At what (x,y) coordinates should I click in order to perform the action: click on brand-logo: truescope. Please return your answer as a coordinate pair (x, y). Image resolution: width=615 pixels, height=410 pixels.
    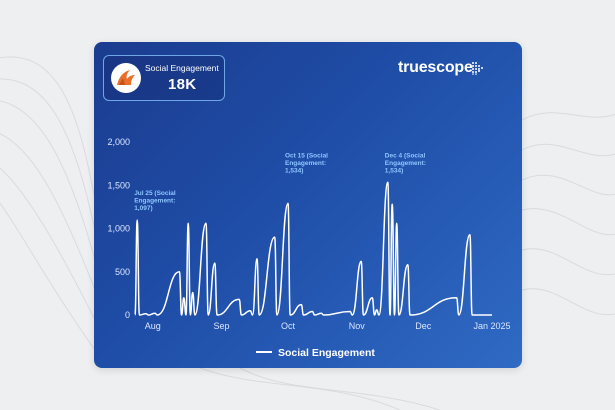
    Looking at the image, I should click on (453, 68).